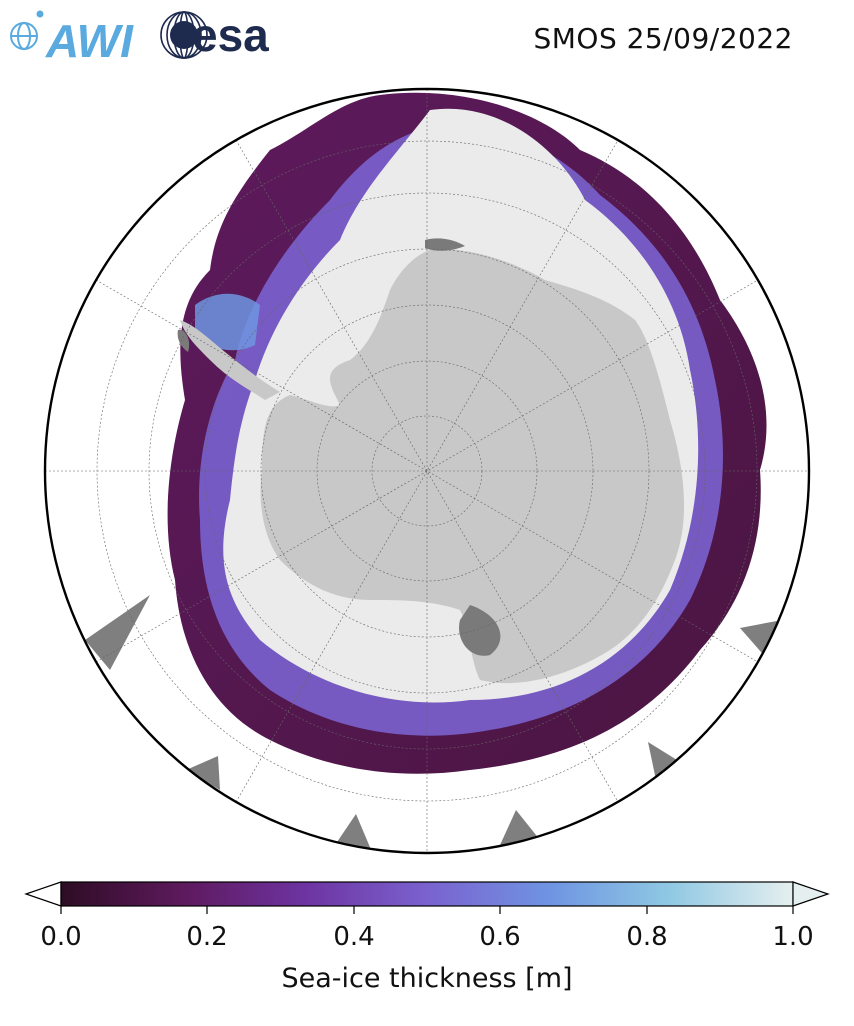 Image resolution: width=854 pixels, height=1026 pixels. What do you see at coordinates (427, 910) in the screenshot?
I see `colorbar-ticks` at bounding box center [427, 910].